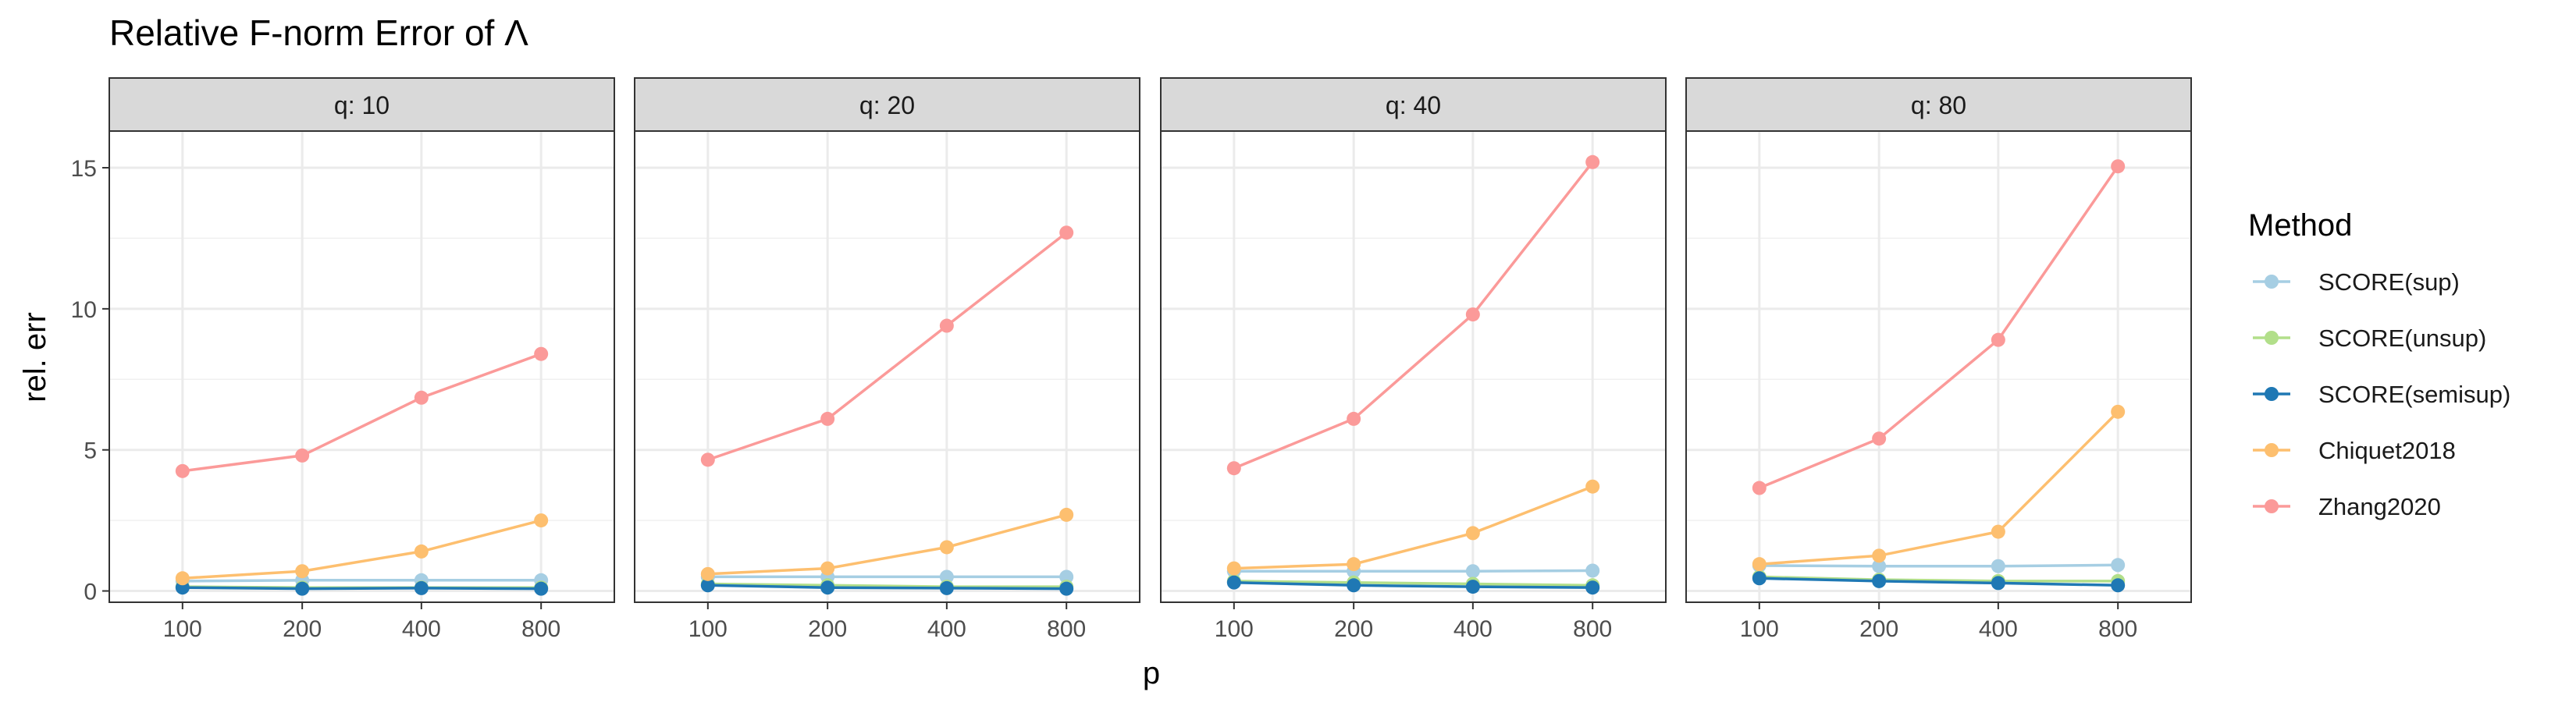  What do you see at coordinates (1413, 105) in the screenshot?
I see `facet-strip-label: q: 40` at bounding box center [1413, 105].